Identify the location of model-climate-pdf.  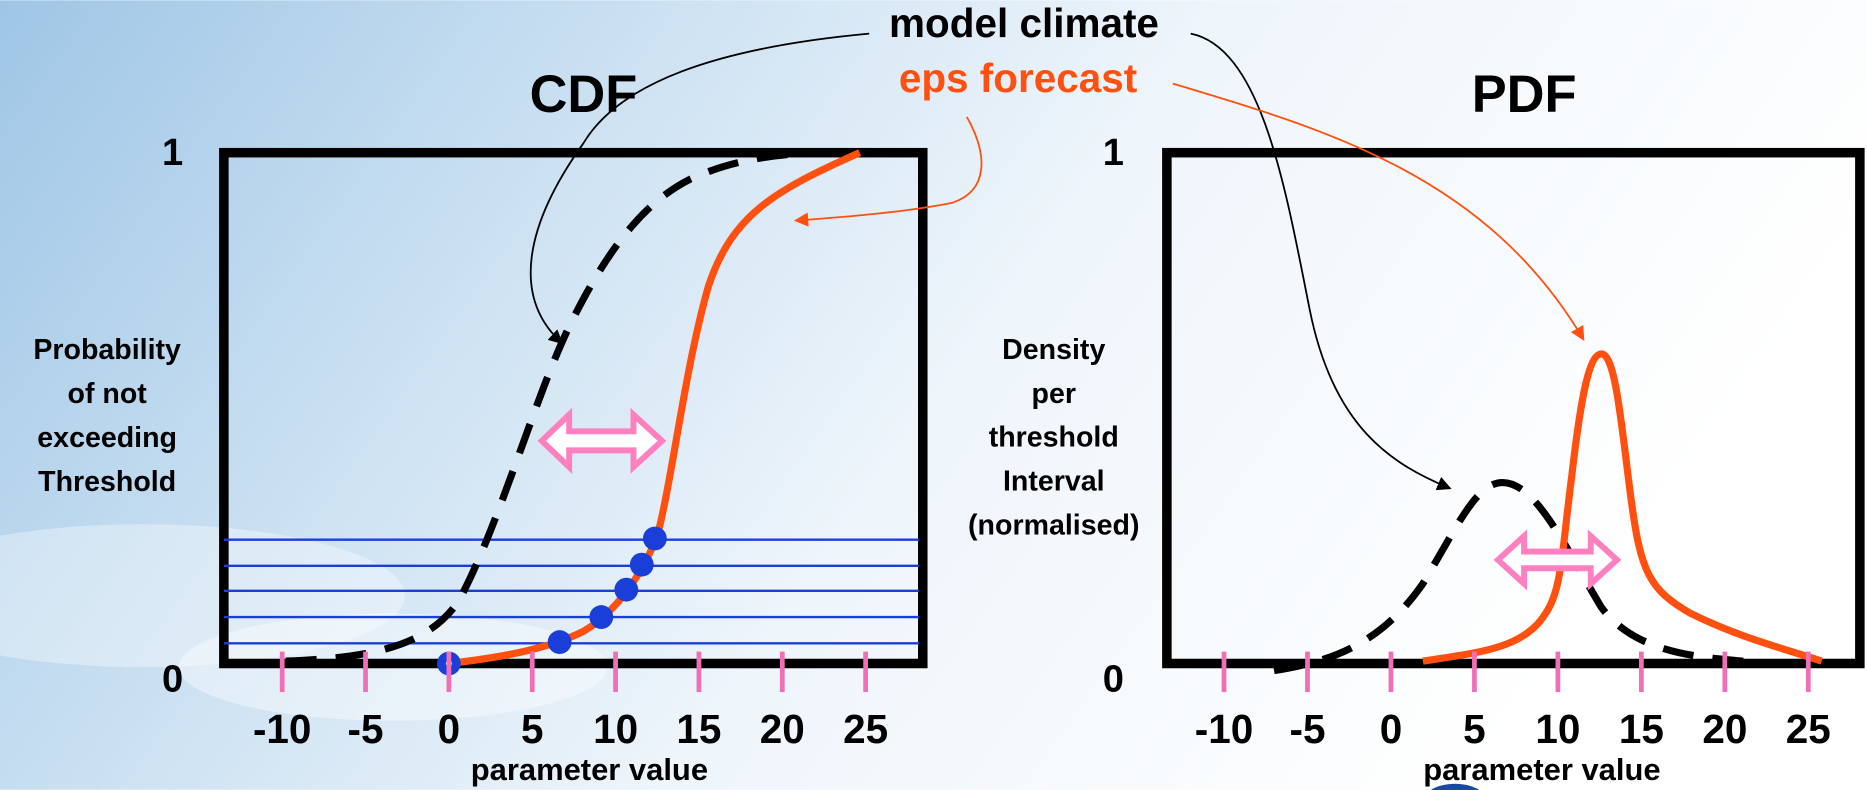
(1515, 576).